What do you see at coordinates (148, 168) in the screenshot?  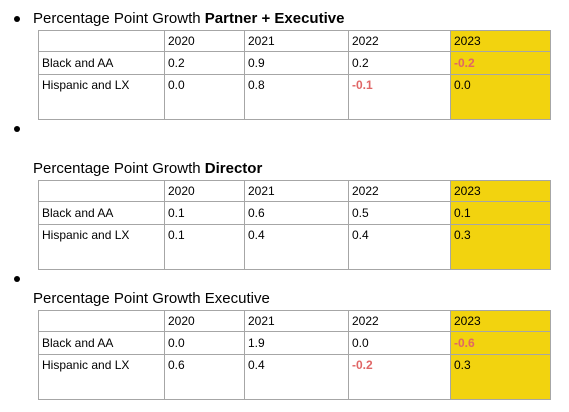 I see `section-heading-director: Percentage Point Growth Director` at bounding box center [148, 168].